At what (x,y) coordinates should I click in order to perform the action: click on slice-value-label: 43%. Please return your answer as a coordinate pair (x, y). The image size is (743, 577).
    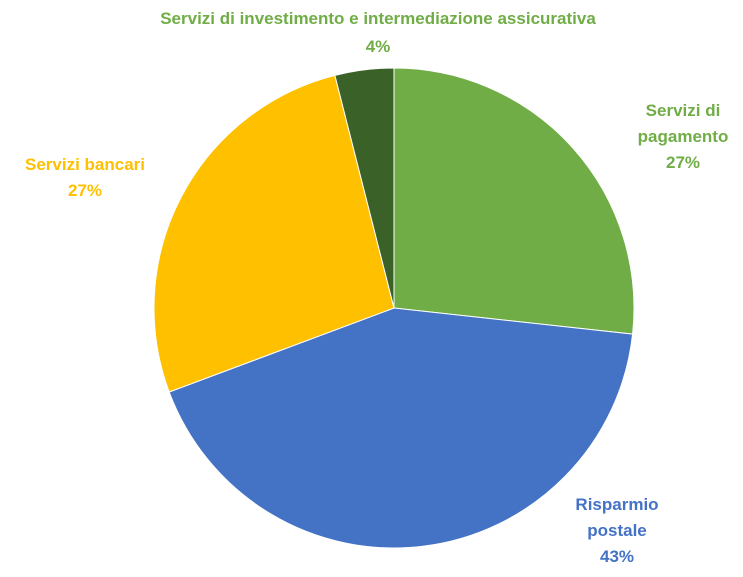
    Looking at the image, I should click on (617, 556).